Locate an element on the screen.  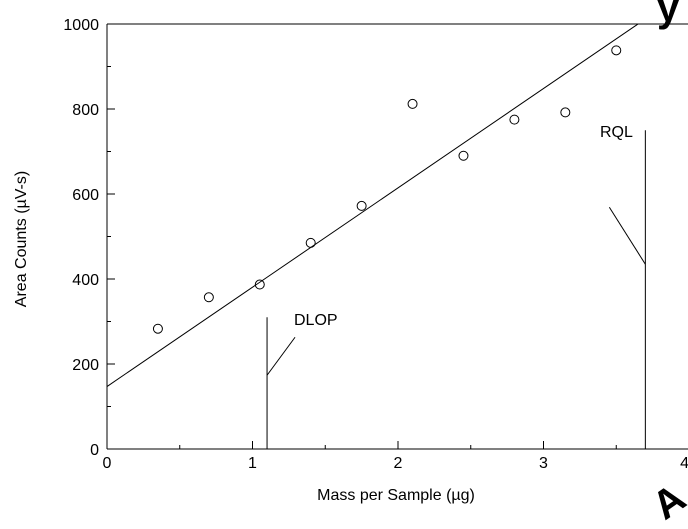
x-tick-label: 0 is located at coordinates (107, 463).